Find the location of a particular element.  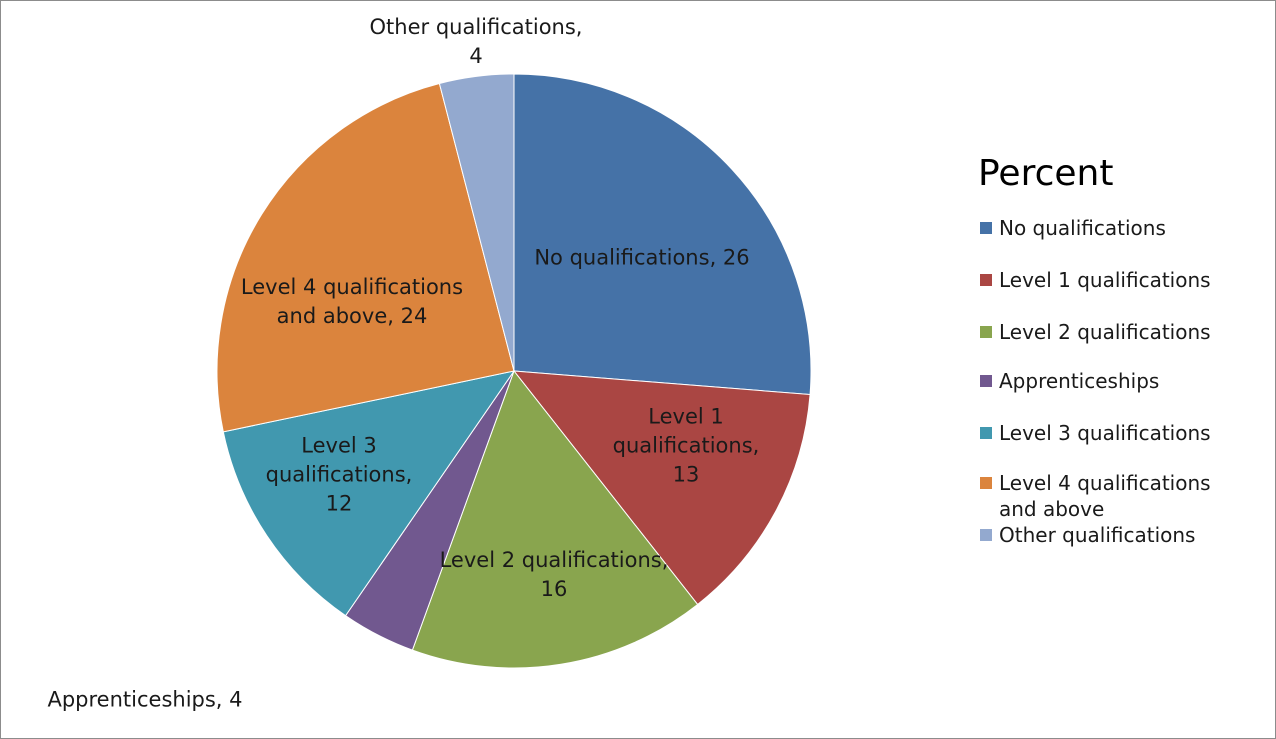

legend-title: Percent is located at coordinates (1046, 173).